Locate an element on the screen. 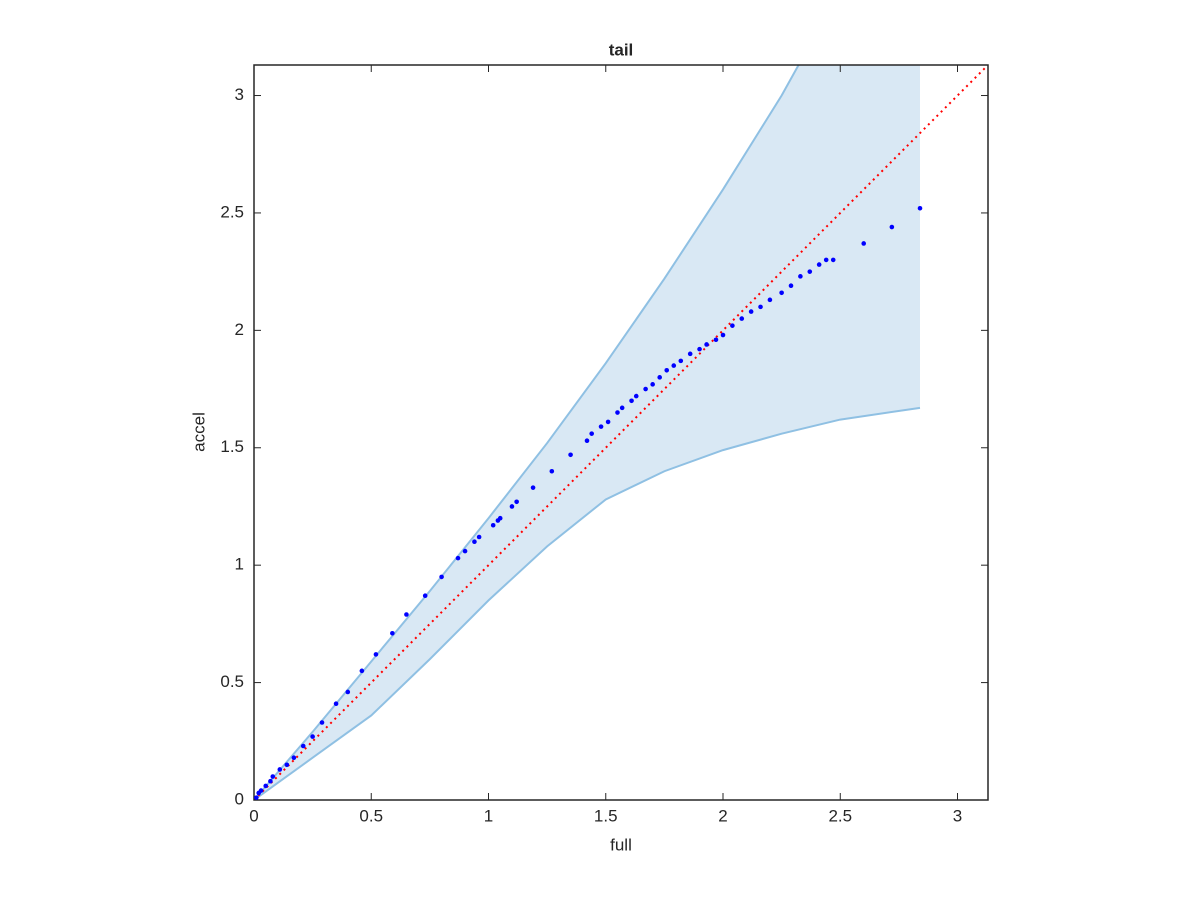 The width and height of the screenshot is (1200, 900). y-tick-label: 0.5 is located at coordinates (232, 681).